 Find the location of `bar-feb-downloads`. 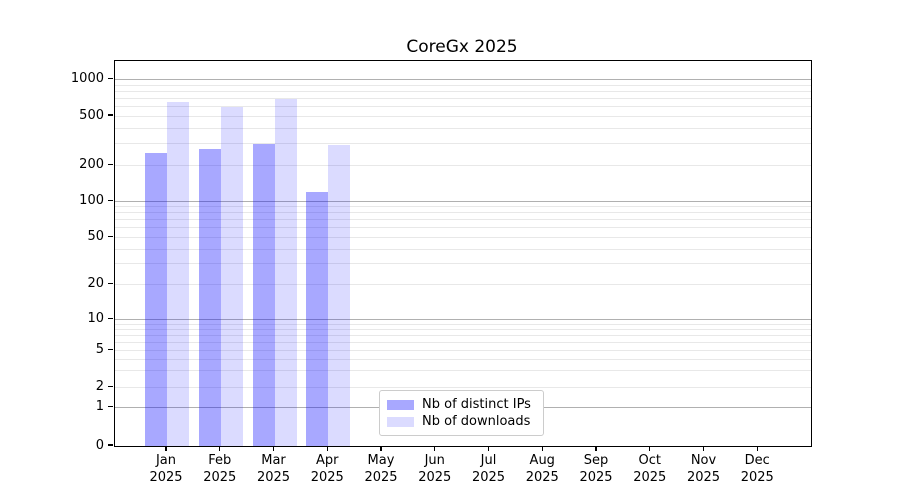

bar-feb-downloads is located at coordinates (231, 276).